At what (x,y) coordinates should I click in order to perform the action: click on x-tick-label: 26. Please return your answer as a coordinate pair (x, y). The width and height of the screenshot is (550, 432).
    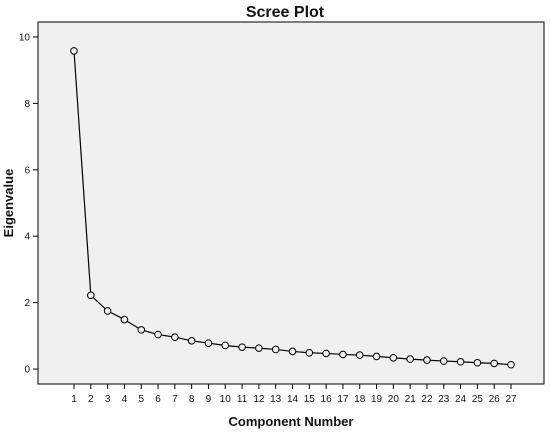
    Looking at the image, I should click on (495, 399).